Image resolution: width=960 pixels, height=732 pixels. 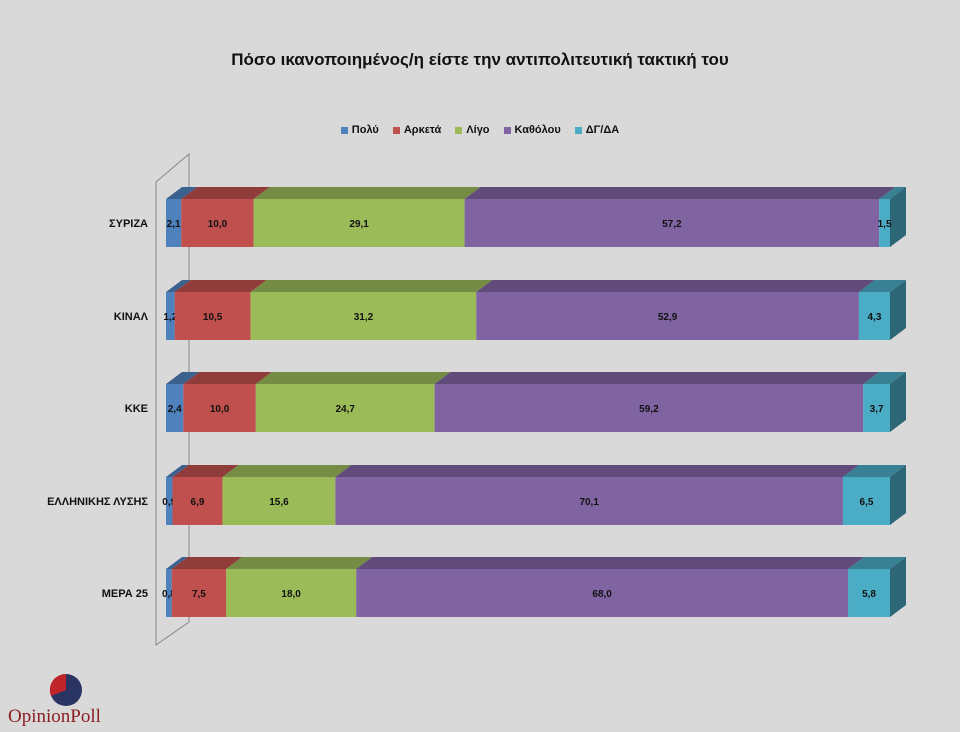 I want to click on legend-label: Καθόλου, so click(x=537, y=130).